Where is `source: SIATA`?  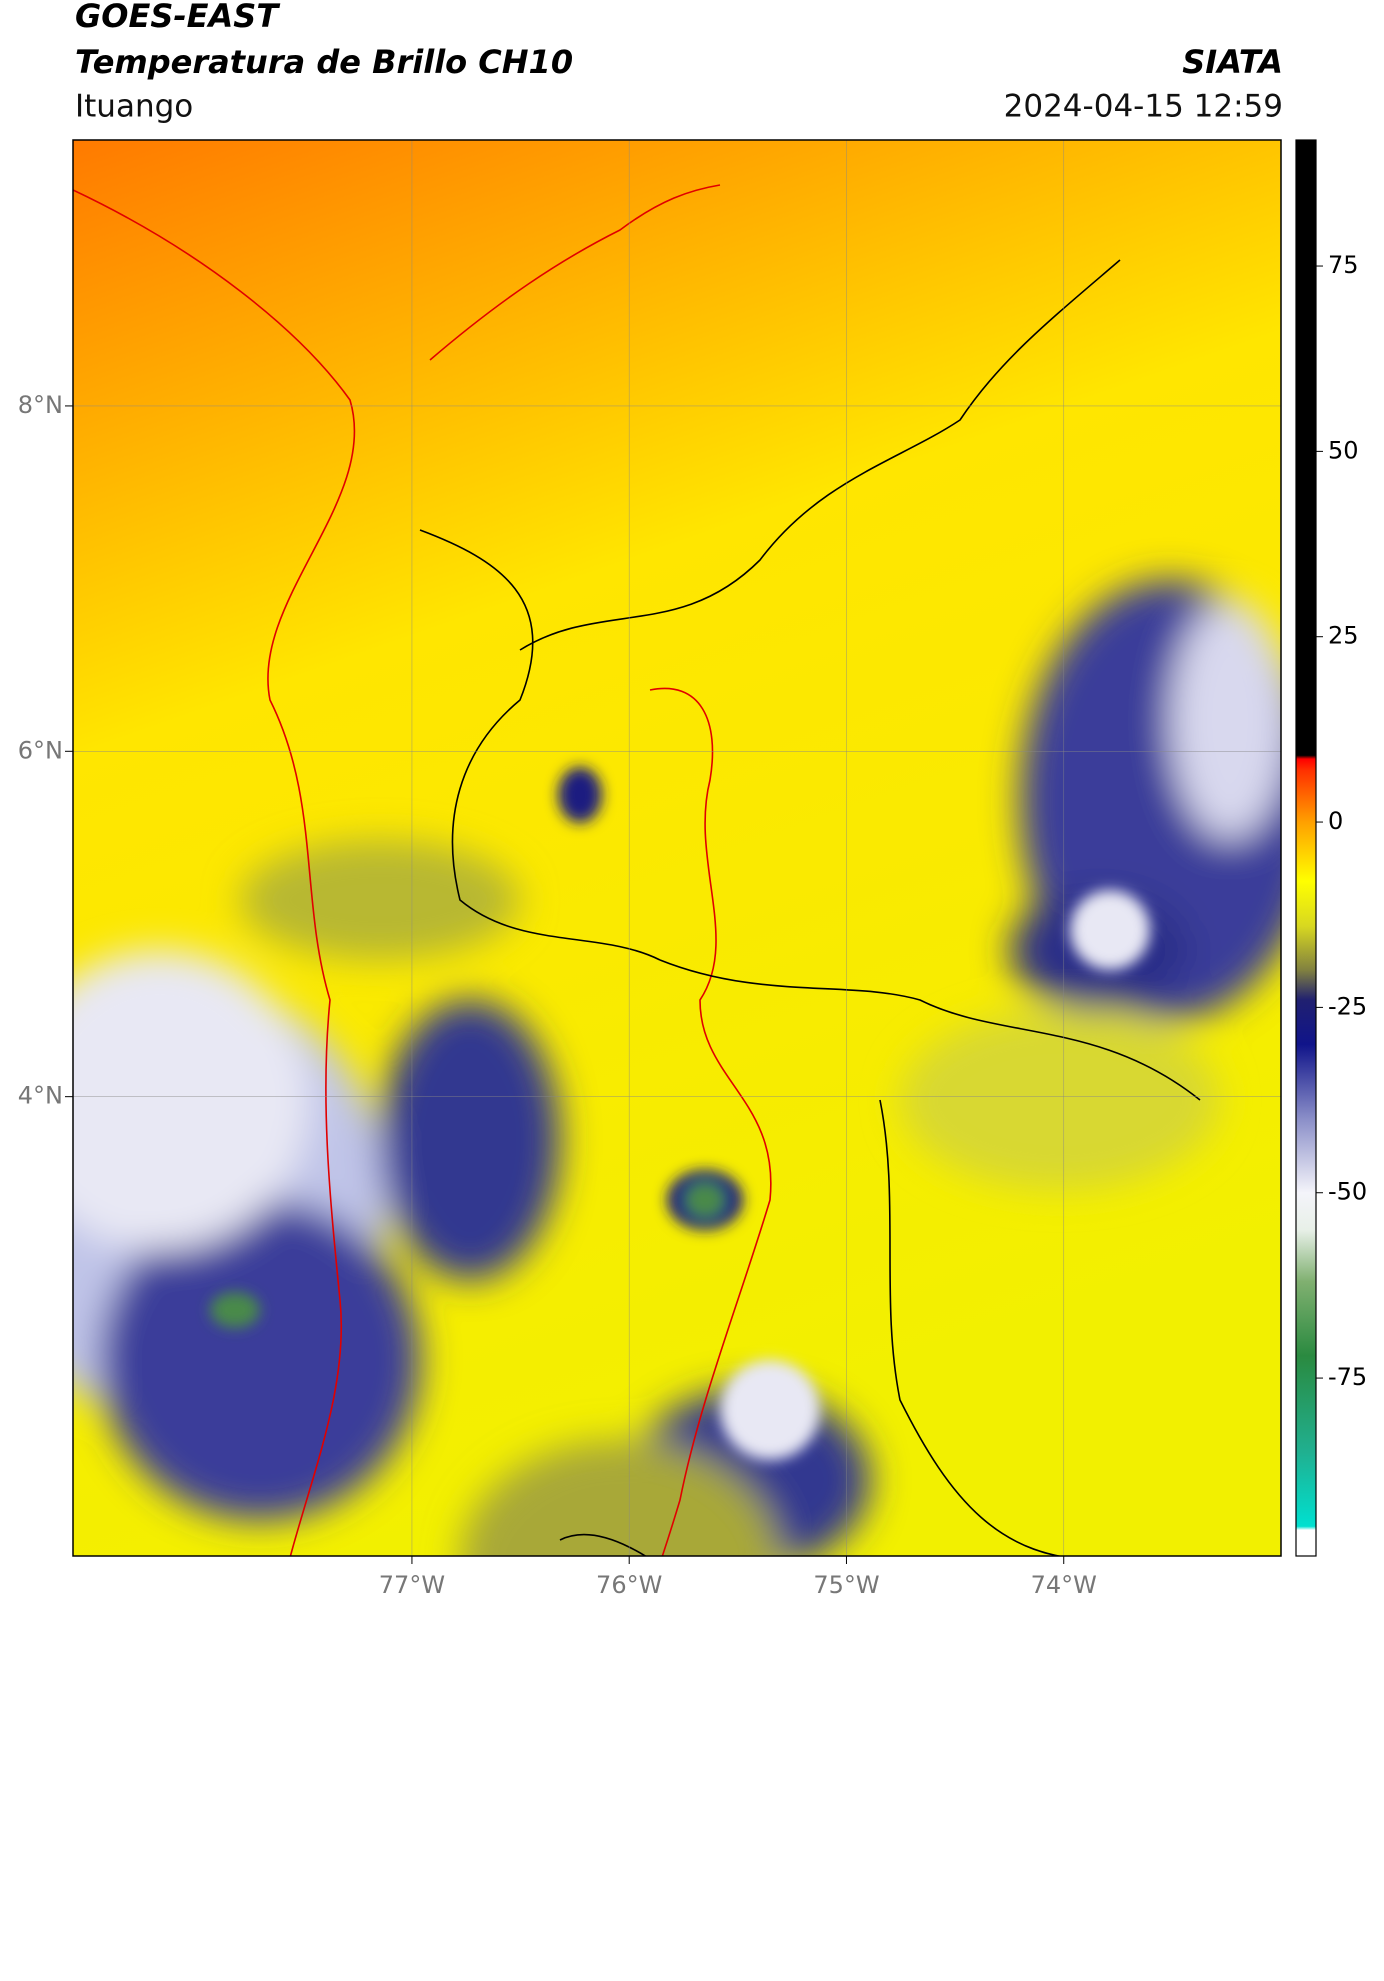 source: SIATA is located at coordinates (1232, 62).